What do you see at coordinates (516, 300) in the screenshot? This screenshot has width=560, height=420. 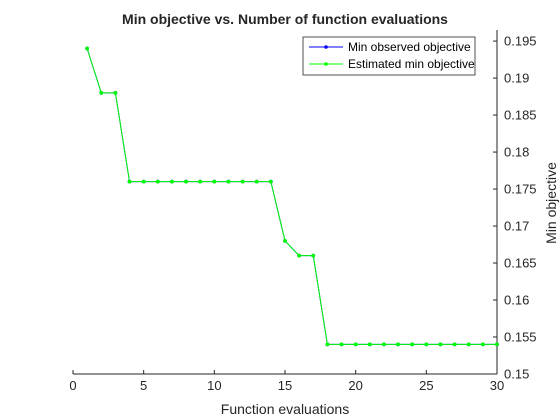 I see `y-tick-label: 0.16` at bounding box center [516, 300].